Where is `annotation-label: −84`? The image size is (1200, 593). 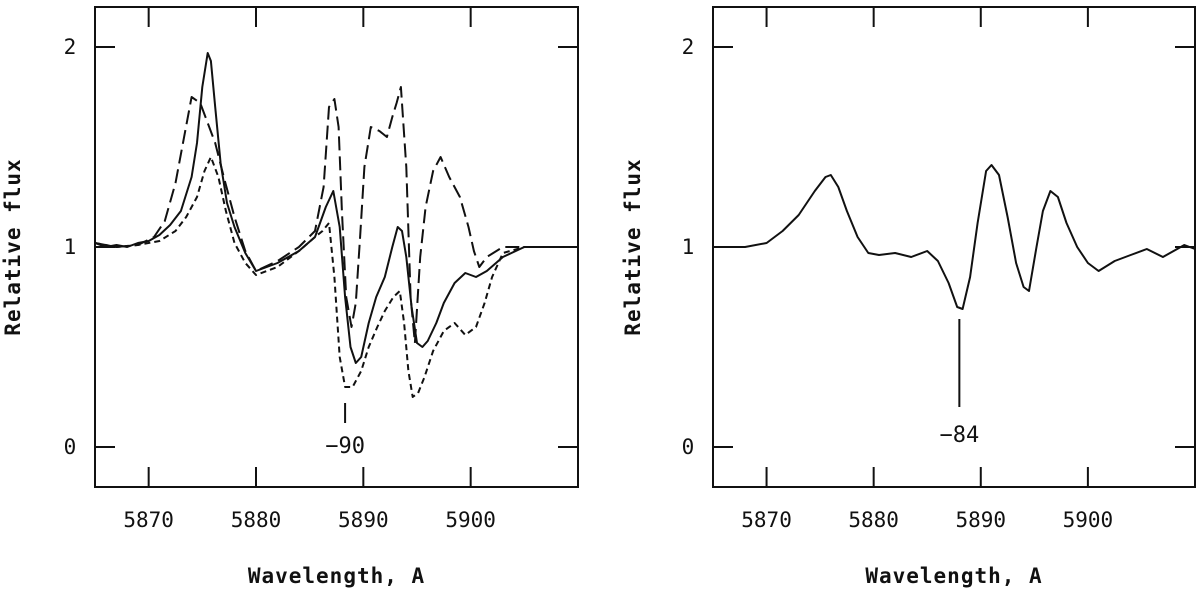
annotation-label: −84 is located at coordinates (959, 435).